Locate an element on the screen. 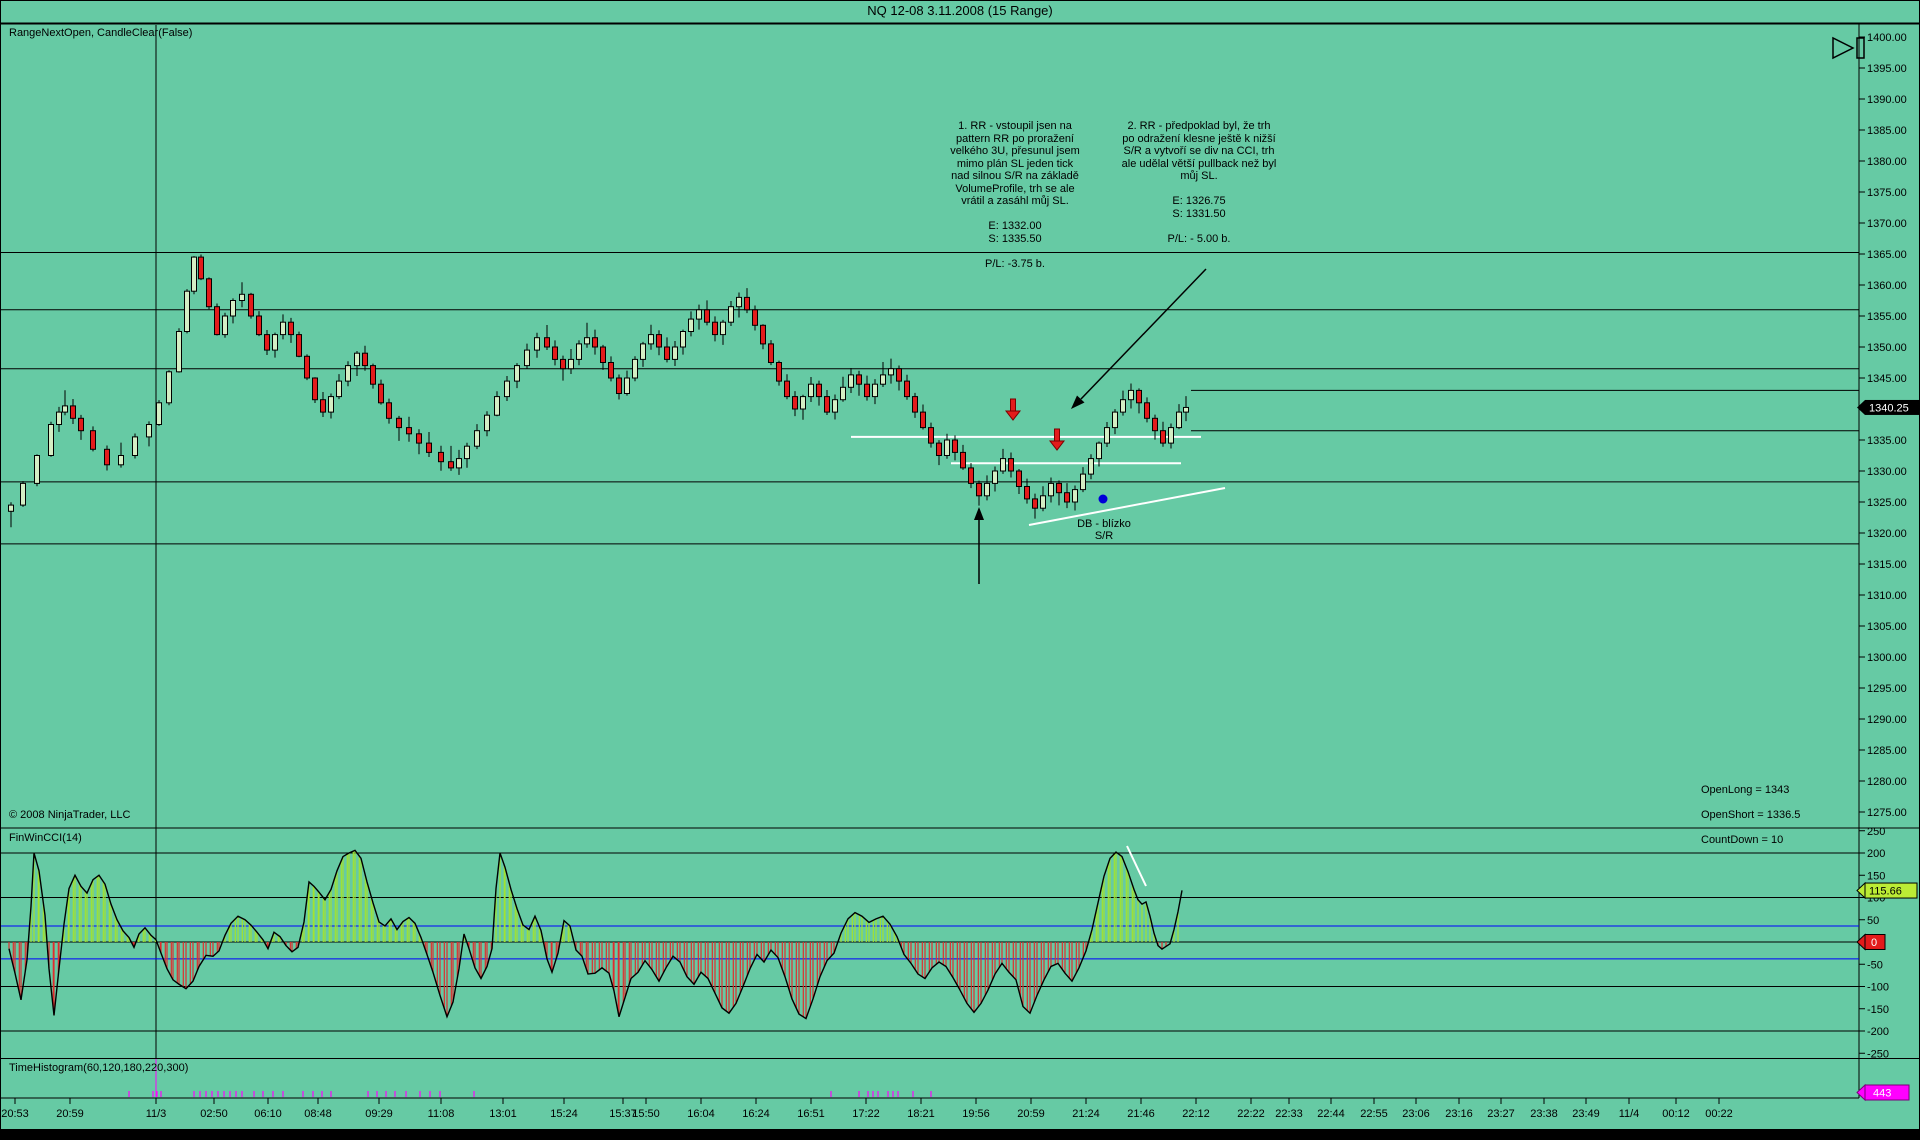  price-badge-tip is located at coordinates (1861, 407).